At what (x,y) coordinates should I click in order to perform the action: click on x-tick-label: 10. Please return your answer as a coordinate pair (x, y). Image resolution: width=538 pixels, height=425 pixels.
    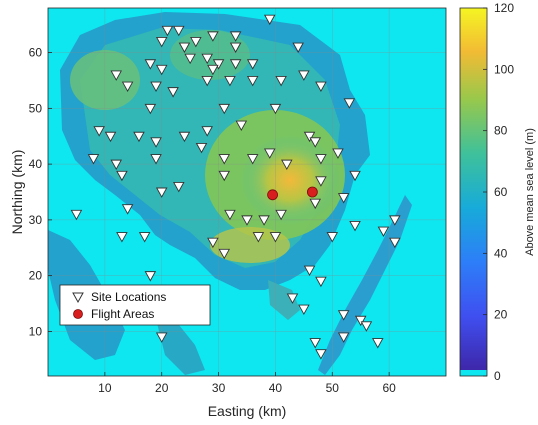
    Looking at the image, I should click on (105, 388).